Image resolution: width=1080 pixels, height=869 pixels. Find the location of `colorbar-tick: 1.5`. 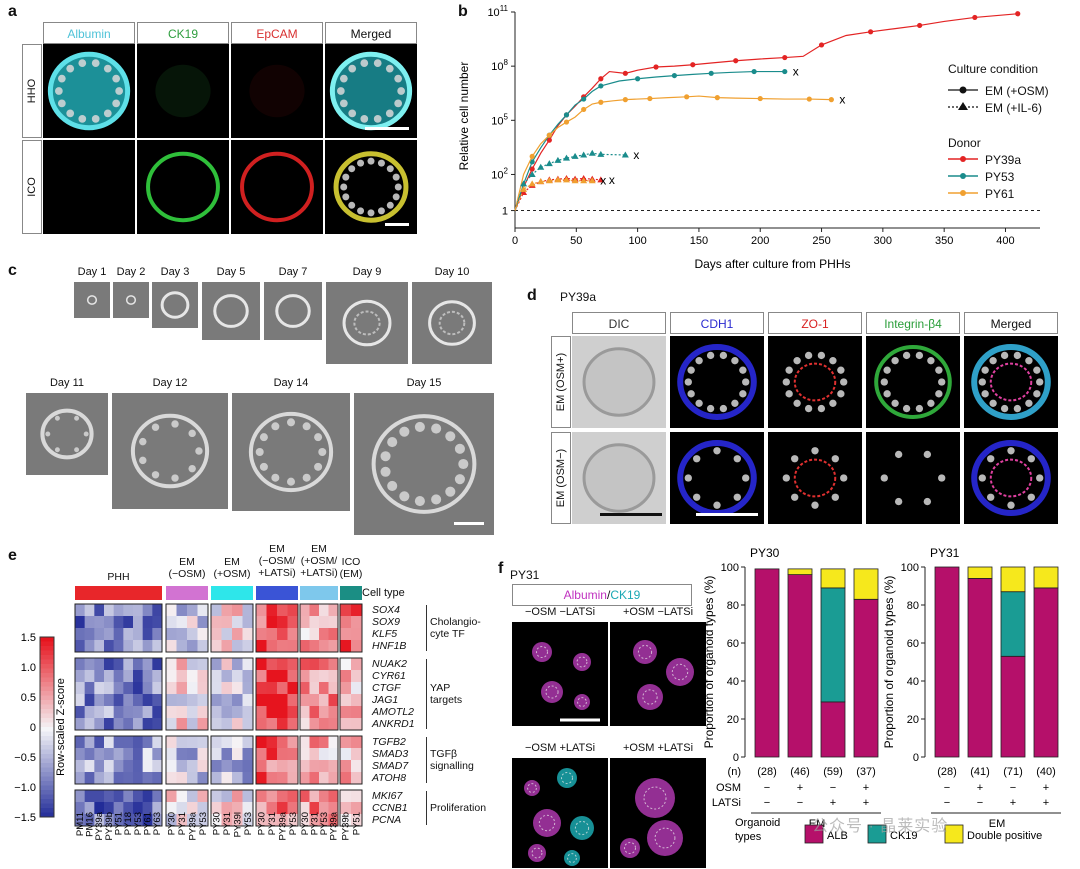

colorbar-tick: 1.5 is located at coordinates (28, 638).